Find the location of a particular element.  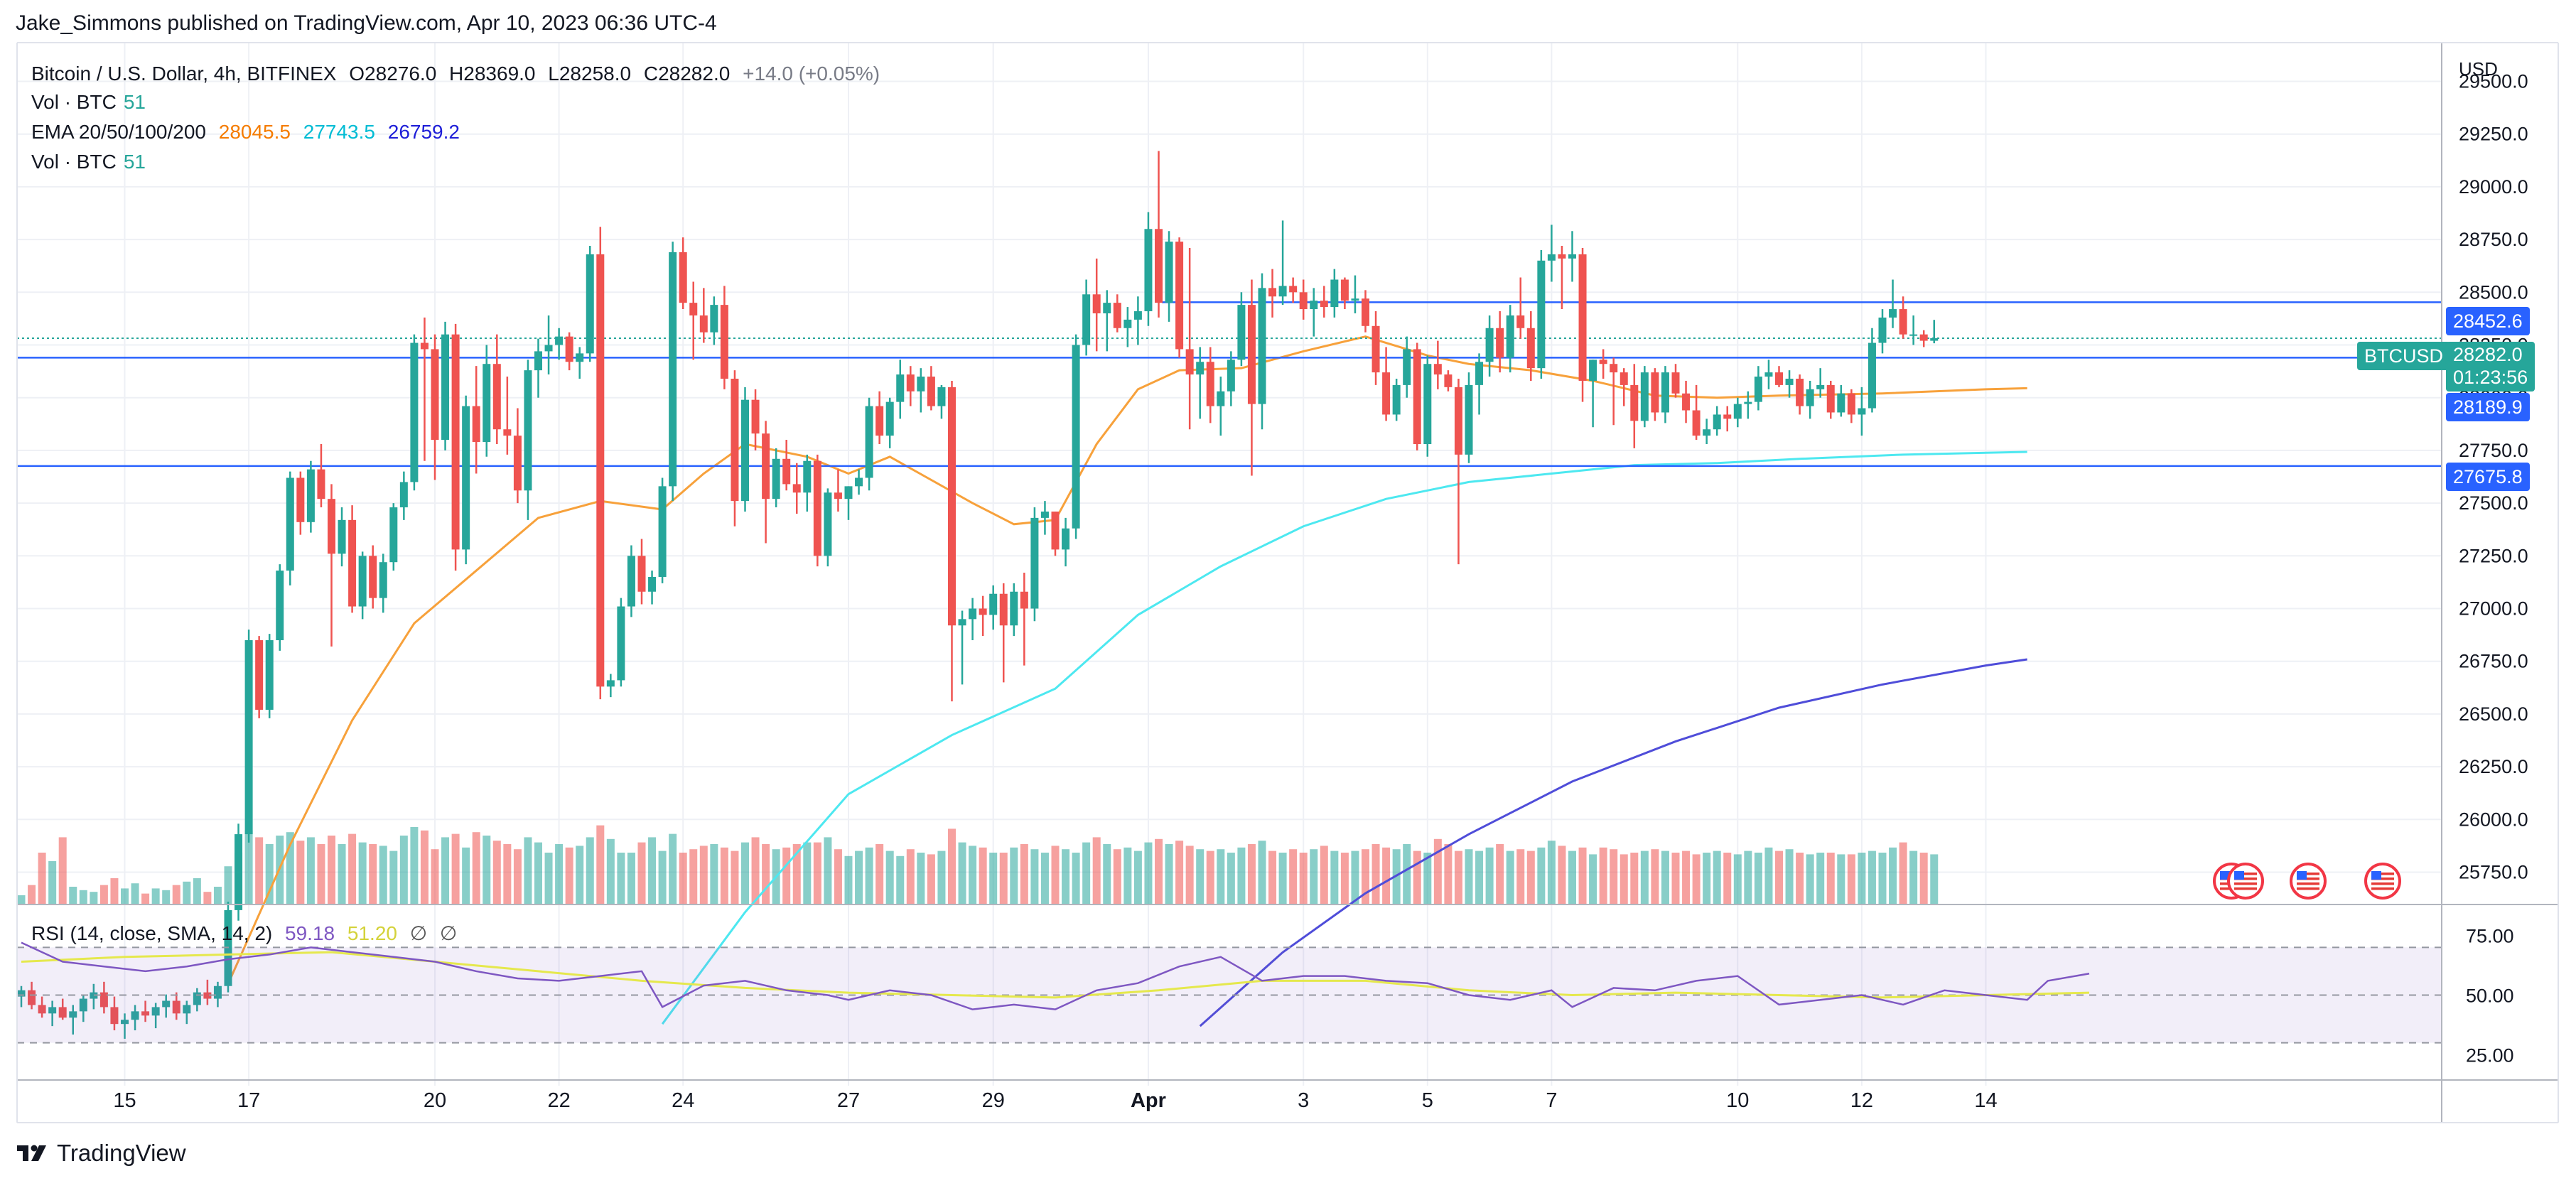

high-label: H is located at coordinates (457, 74).